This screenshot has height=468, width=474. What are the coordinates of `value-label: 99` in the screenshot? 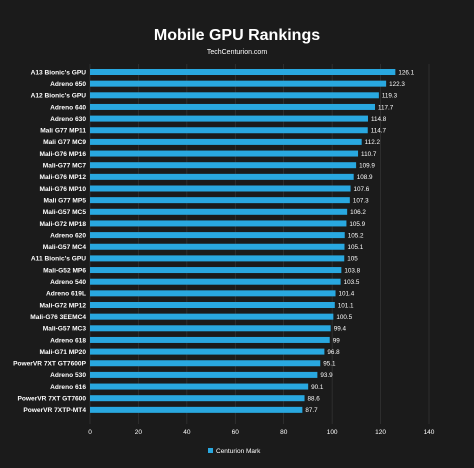 It's located at (337, 340).